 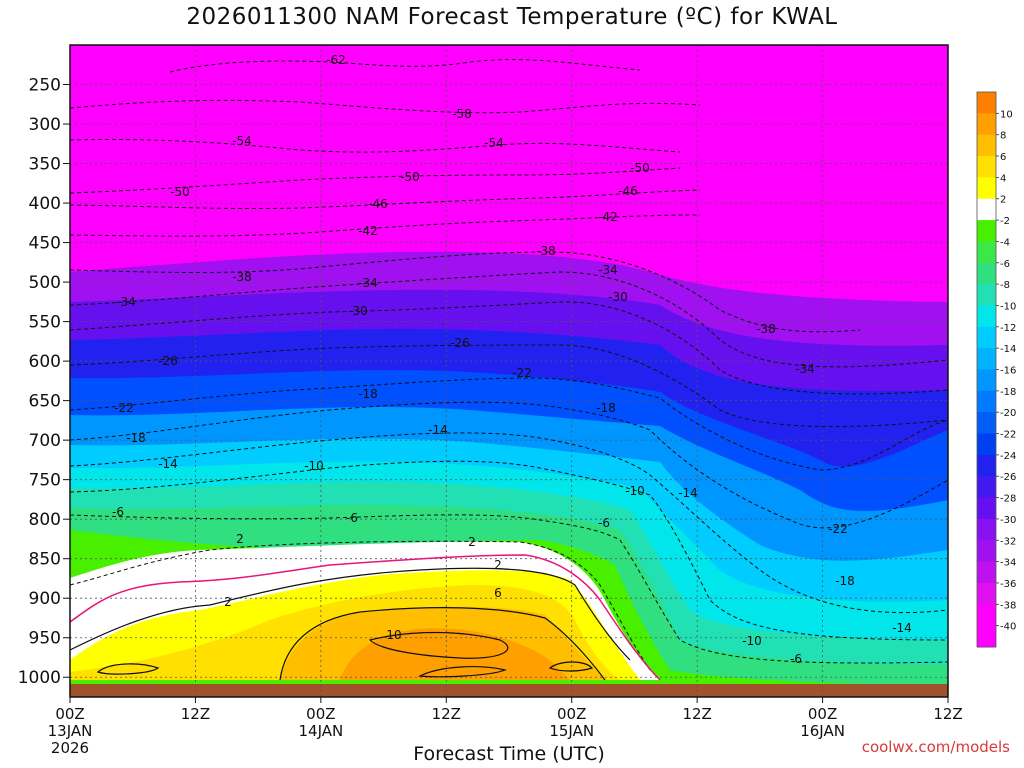 What do you see at coordinates (45, 520) in the screenshot?
I see `y-tick-label: 800` at bounding box center [45, 520].